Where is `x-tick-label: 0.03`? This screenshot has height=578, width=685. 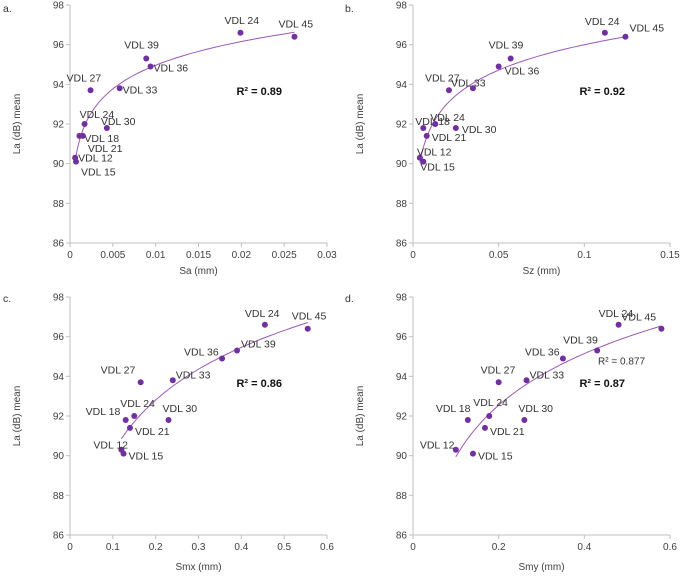 x-tick-label: 0.03 is located at coordinates (327, 255).